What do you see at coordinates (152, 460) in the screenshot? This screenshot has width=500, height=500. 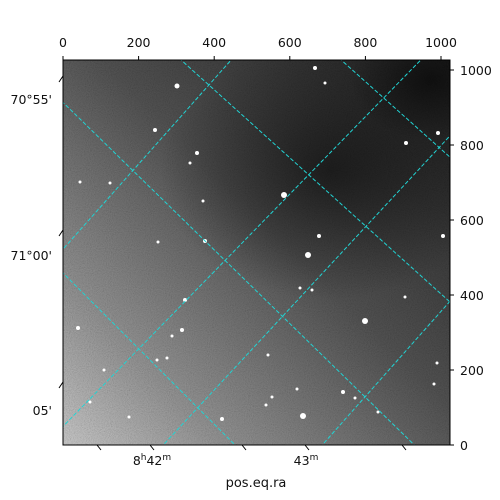 I see `ra-tick-label: 8h42m` at bounding box center [152, 460].